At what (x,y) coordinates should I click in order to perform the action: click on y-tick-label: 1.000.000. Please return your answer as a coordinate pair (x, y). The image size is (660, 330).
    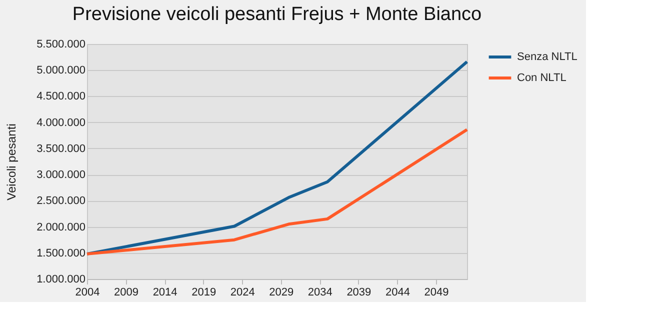
    Looking at the image, I should click on (61, 280).